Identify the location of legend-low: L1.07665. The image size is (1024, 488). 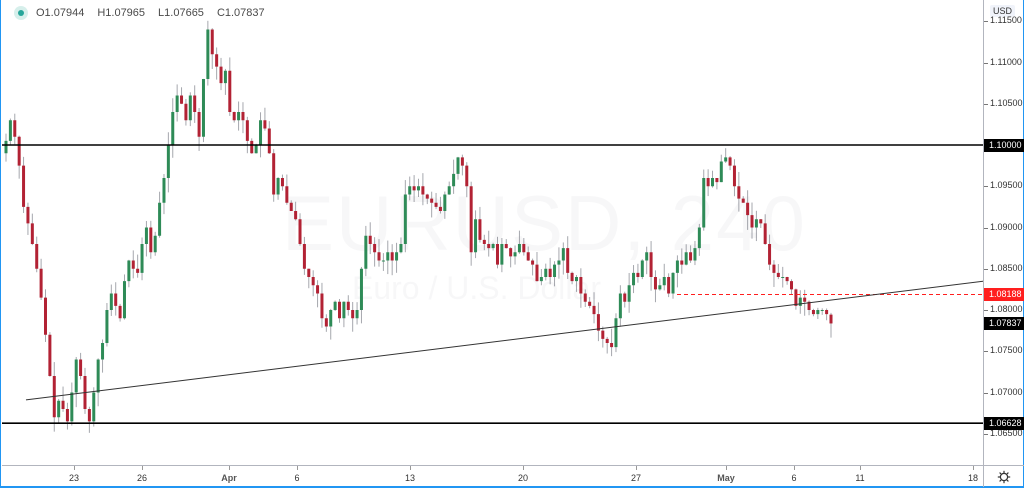
(181, 13).